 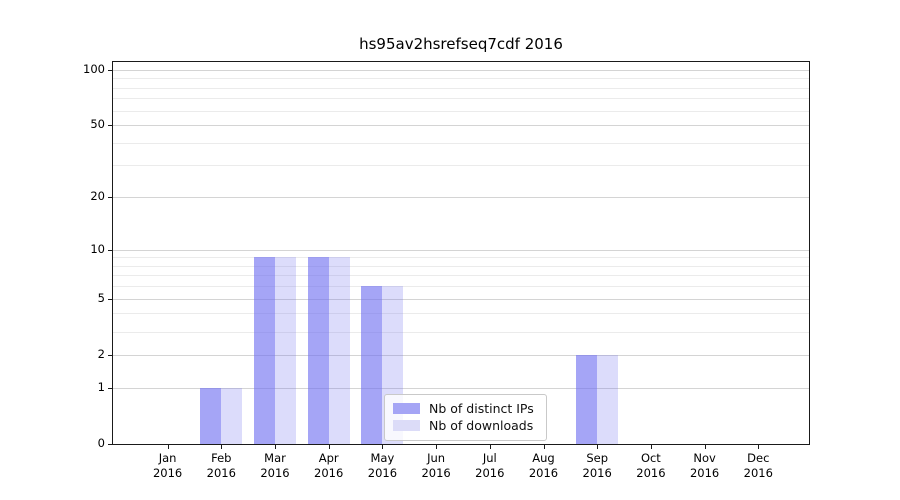 I want to click on x-tick-month: Apr, so click(x=328, y=458).